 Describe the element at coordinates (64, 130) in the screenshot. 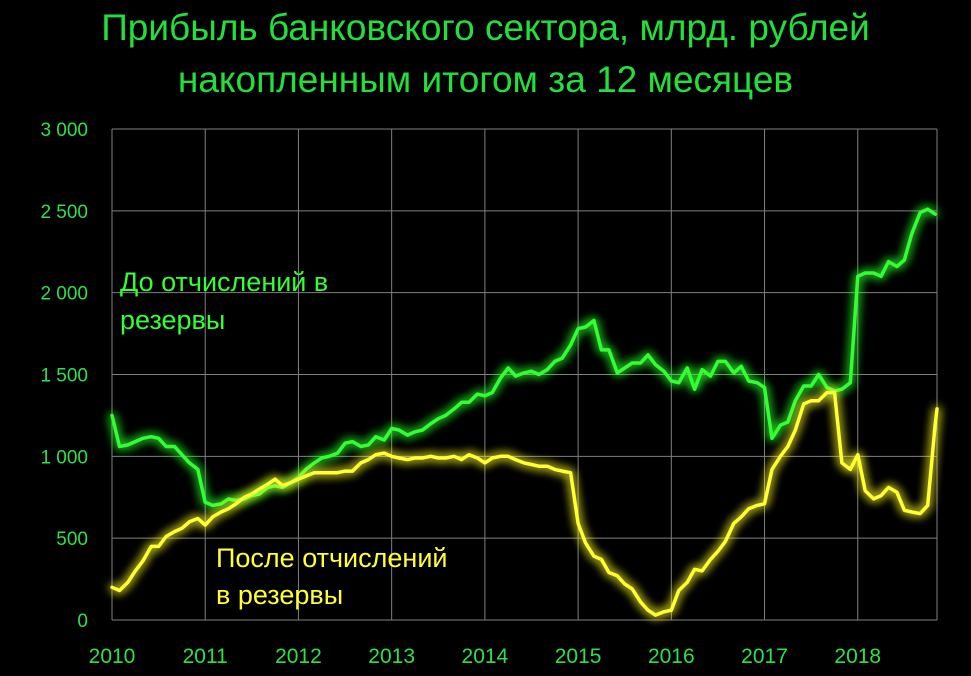

I see `y-tick-label: 3 000` at that location.